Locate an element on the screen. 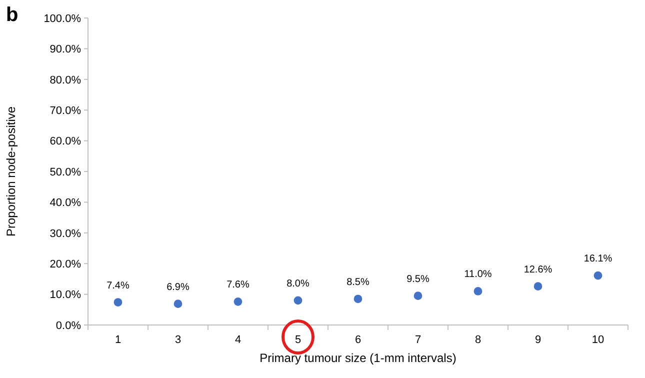 This screenshot has width=645, height=378. y-tick-label: 50.0% is located at coordinates (66, 172).